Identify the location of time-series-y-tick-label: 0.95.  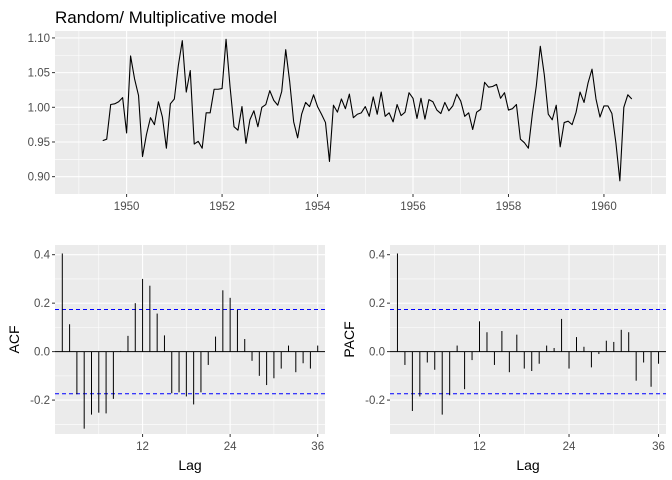
(39, 143).